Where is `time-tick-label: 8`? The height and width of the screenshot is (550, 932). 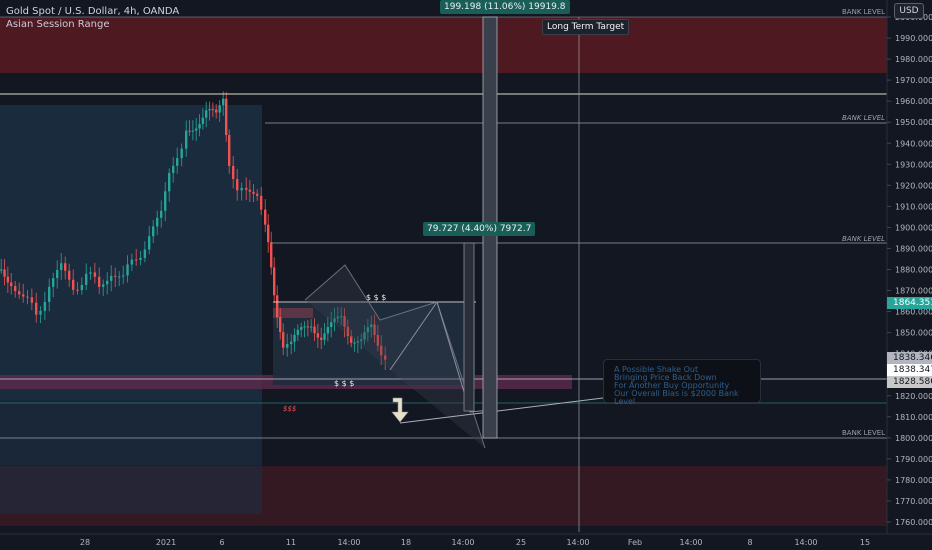
time-tick-label: 8 is located at coordinates (749, 542).